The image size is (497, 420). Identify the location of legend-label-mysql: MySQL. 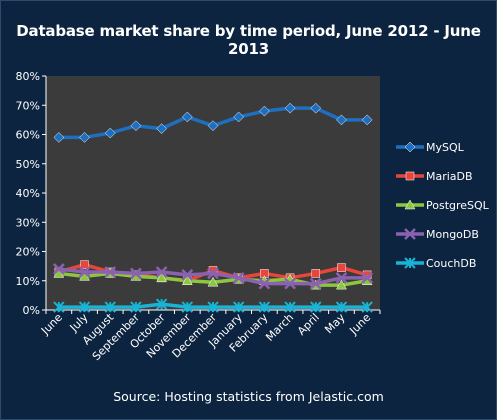
(445, 147).